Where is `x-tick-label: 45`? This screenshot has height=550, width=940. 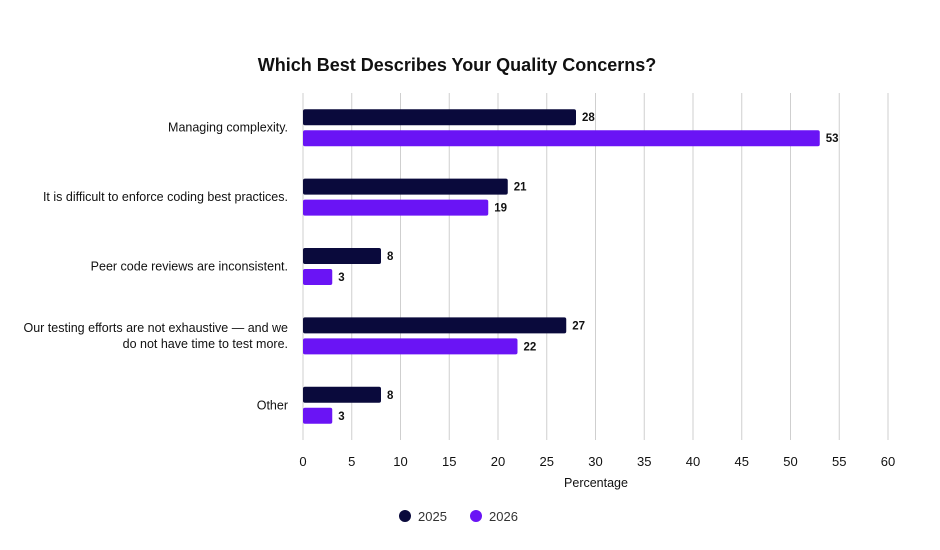
x-tick-label: 45 is located at coordinates (742, 461).